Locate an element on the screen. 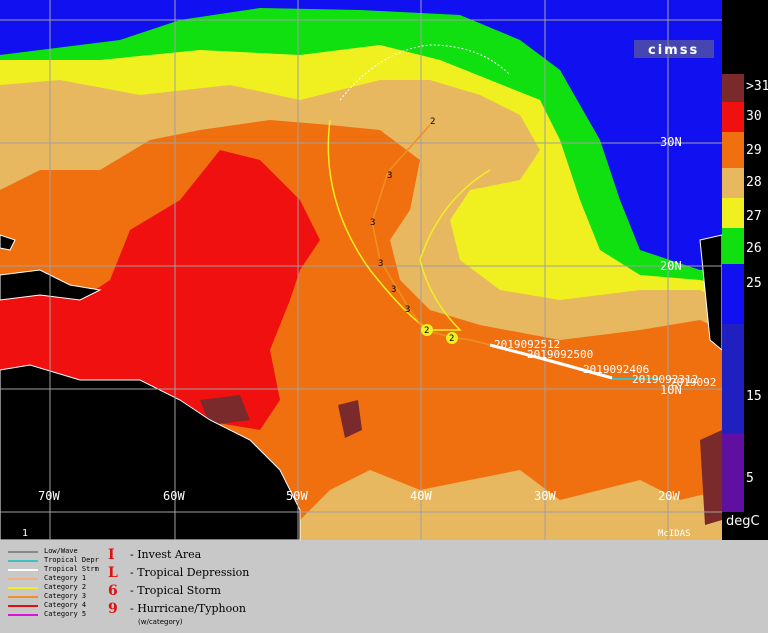 This screenshot has height=633, width=768. legend-line-cat2 is located at coordinates (23, 588).